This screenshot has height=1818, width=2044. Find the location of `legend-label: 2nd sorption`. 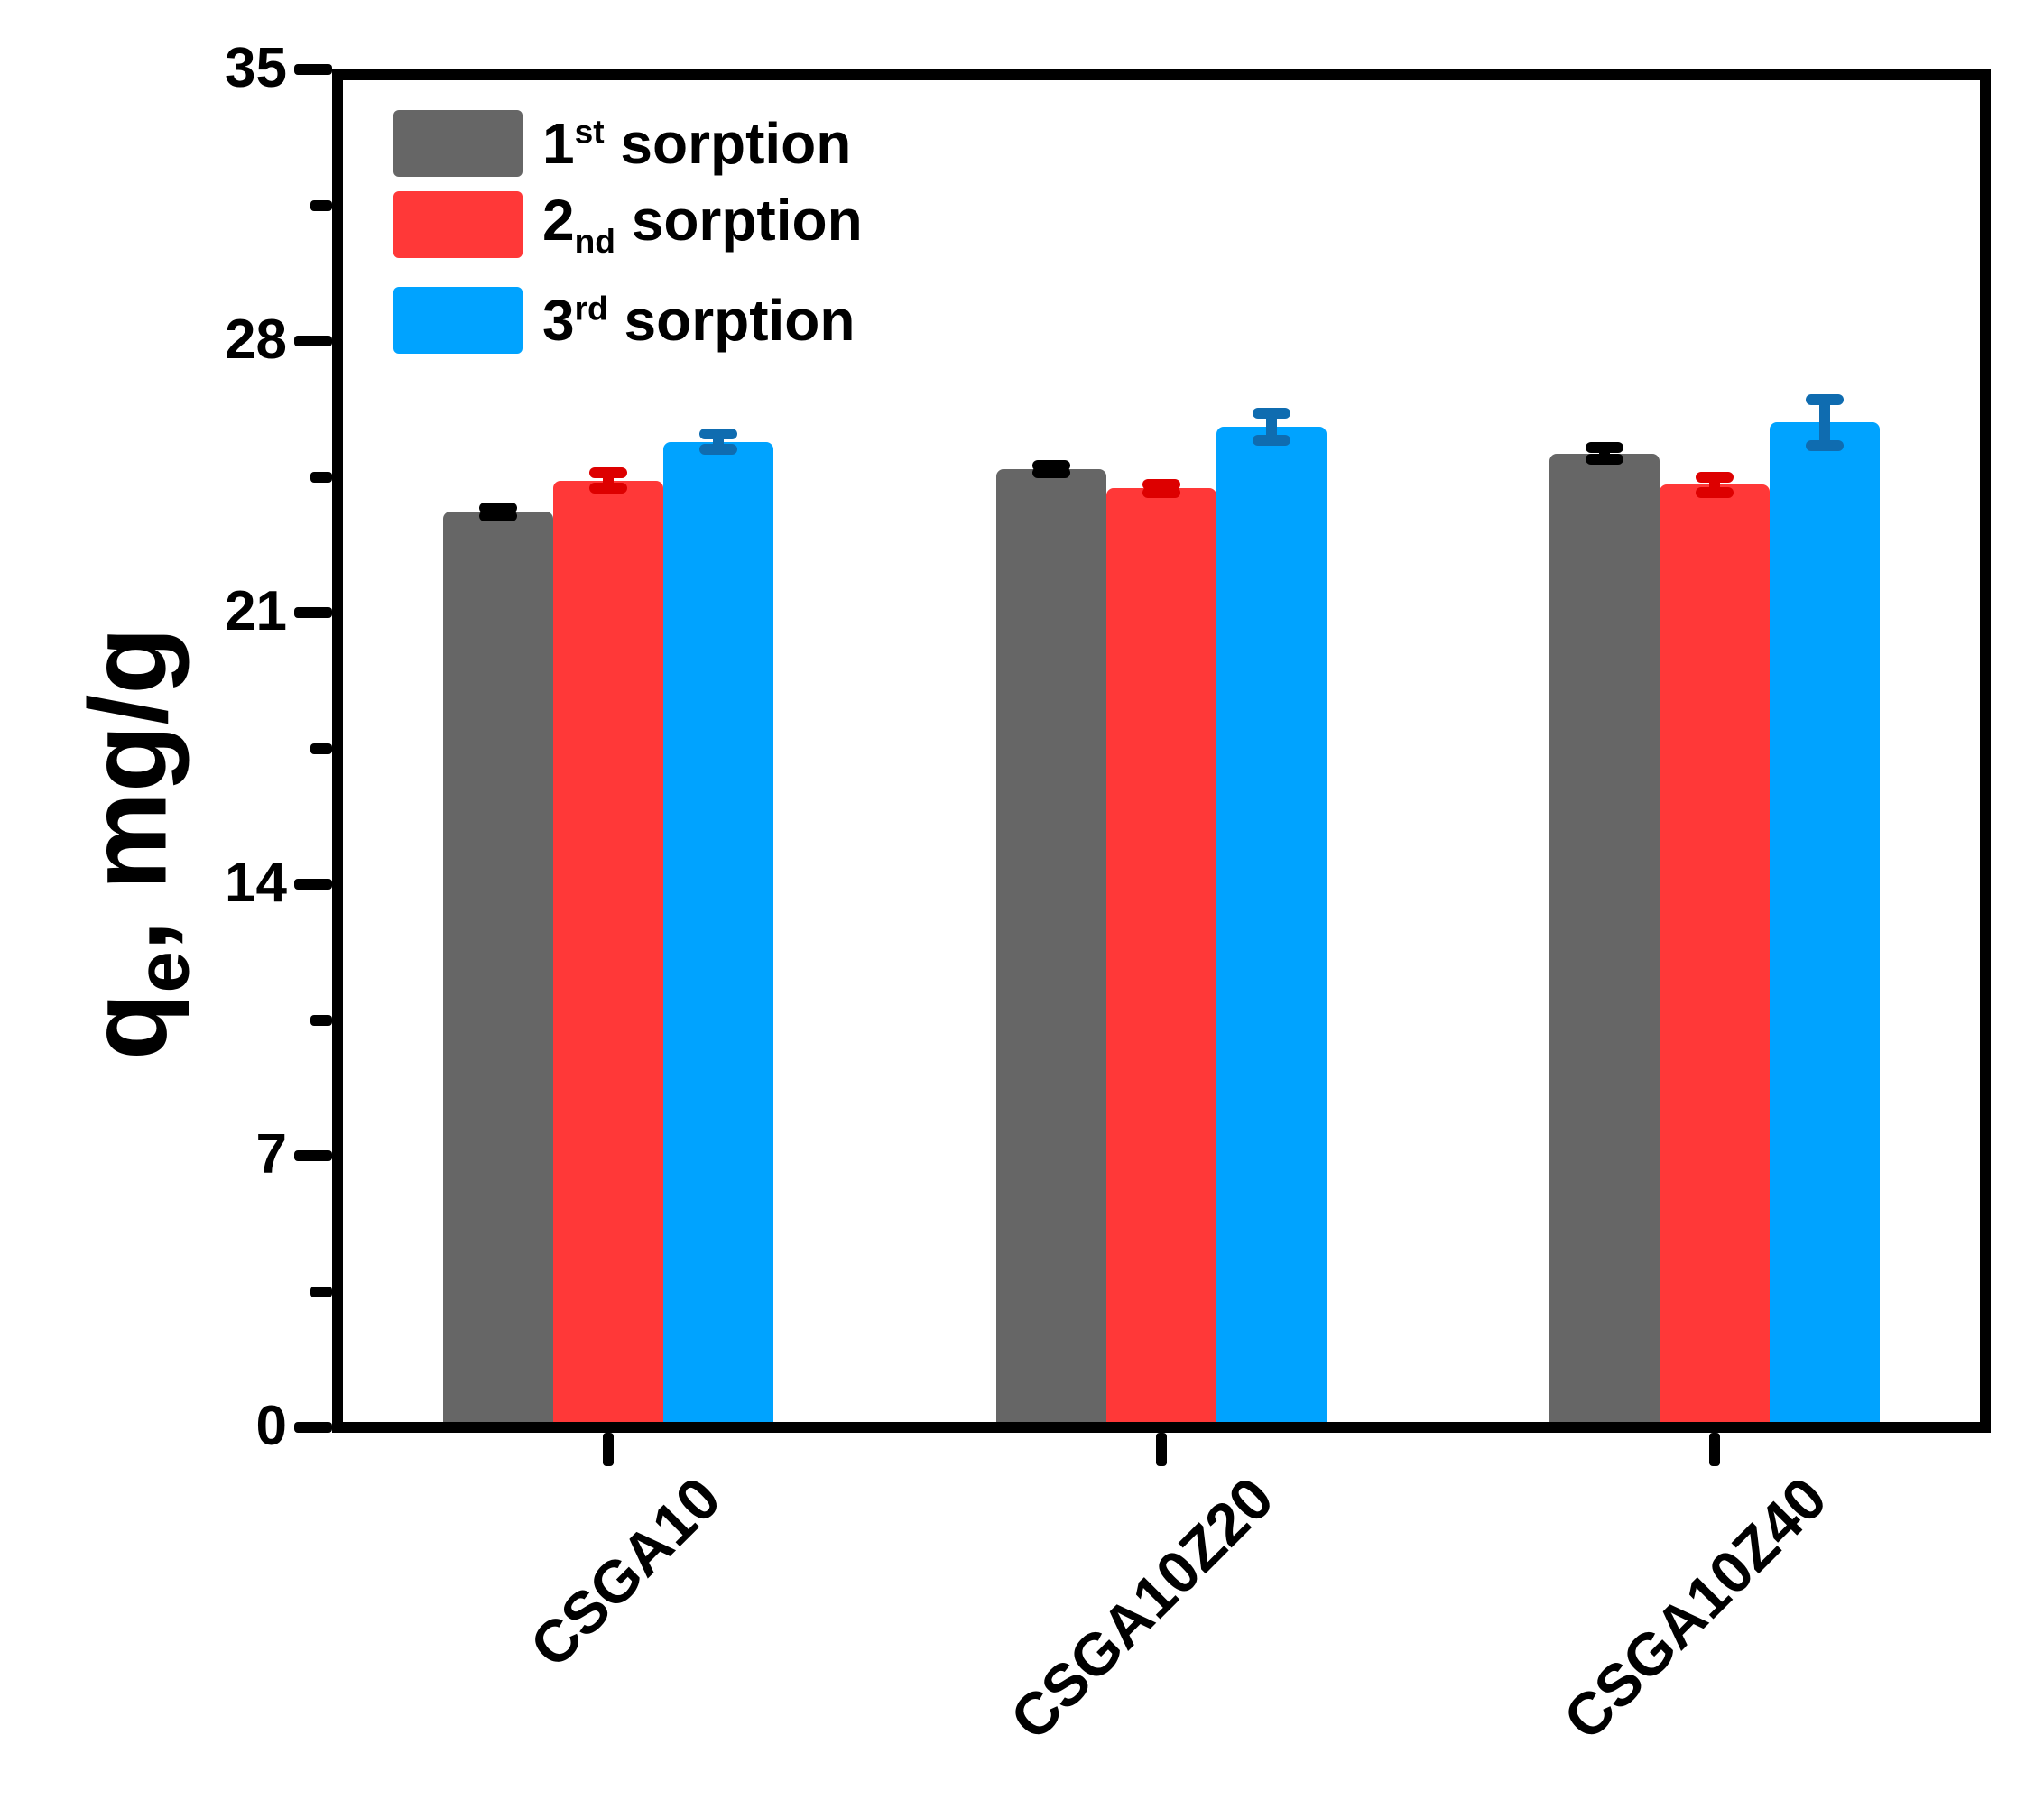

legend-label: 2nd sorption is located at coordinates (702, 224).